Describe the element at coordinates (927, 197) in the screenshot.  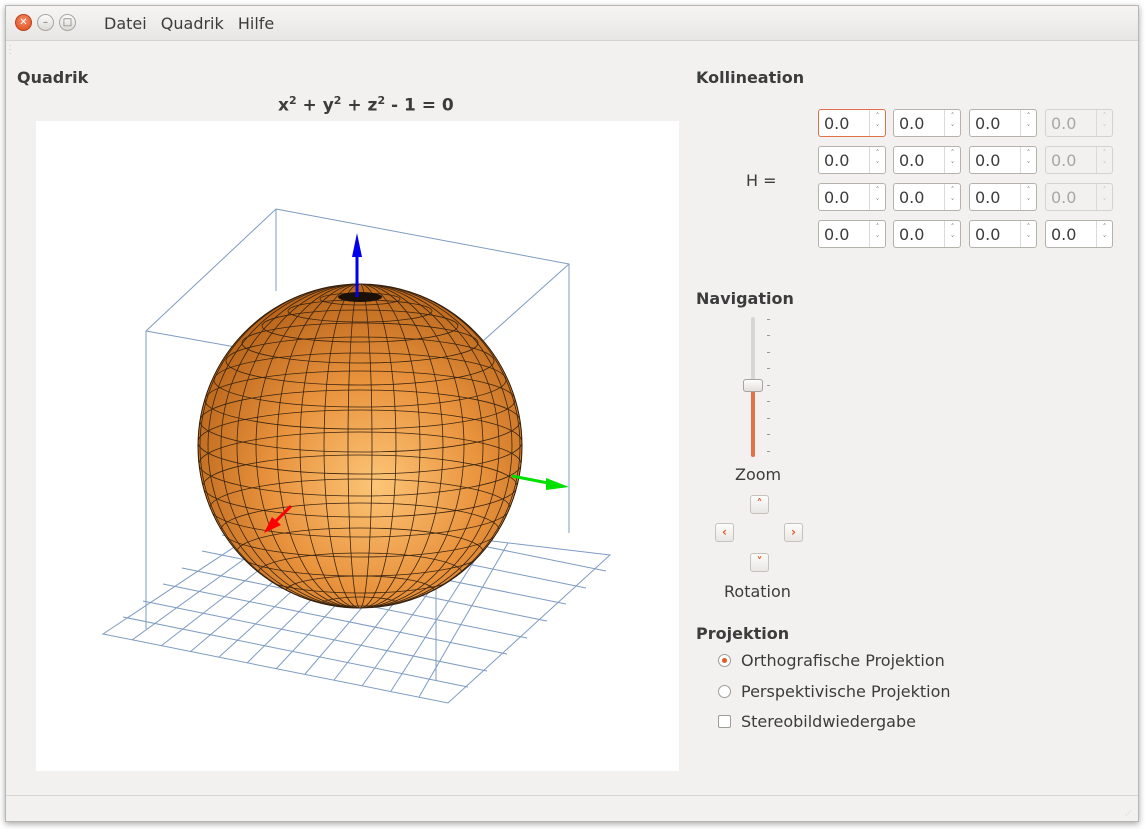
I see `matrix-cell-r3c2: 0.0 ˄ ˅` at that location.